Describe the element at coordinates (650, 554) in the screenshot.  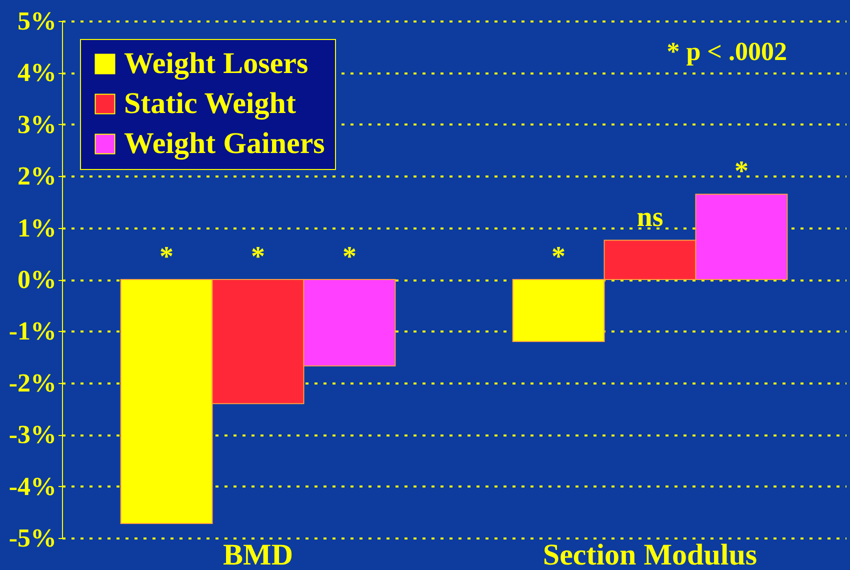
I see `x-tick-label: Section Modulus` at that location.